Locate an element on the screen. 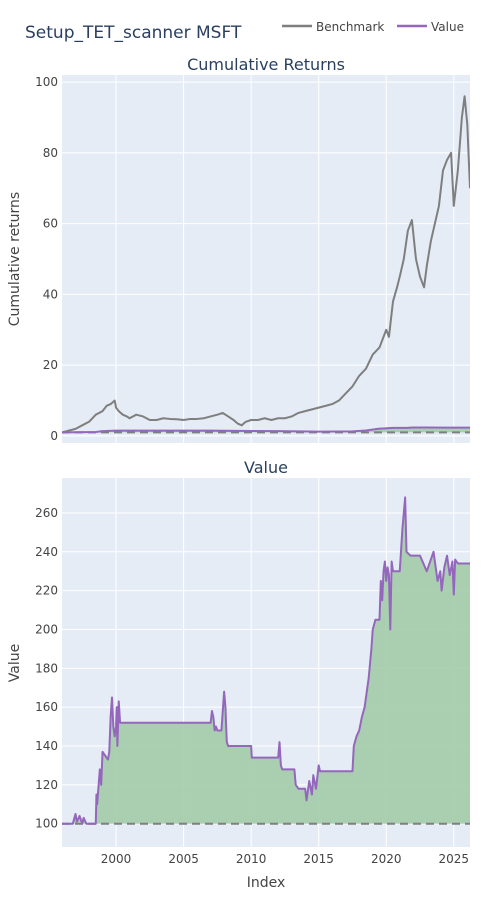 This screenshot has width=500, height=900. bottom-x-tick-label: 2005 is located at coordinates (183, 859).